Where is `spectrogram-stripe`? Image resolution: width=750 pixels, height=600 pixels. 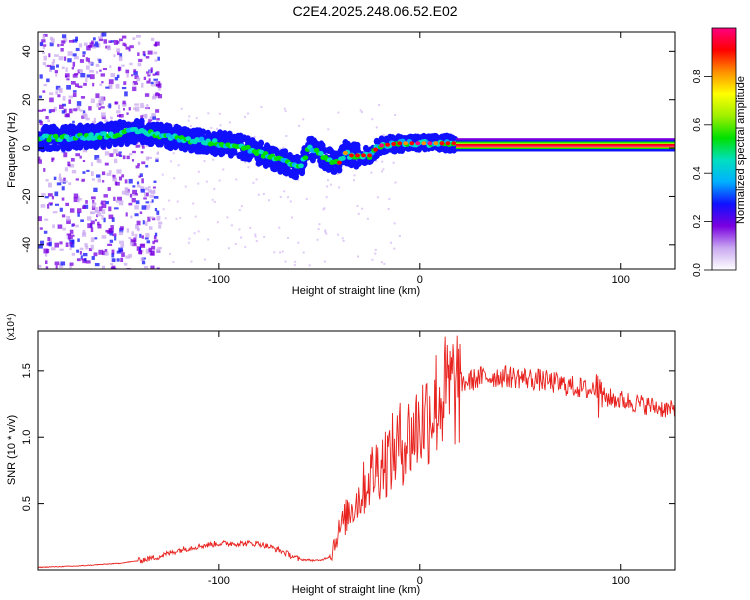 spectrogram-stripe is located at coordinates (565, 150).